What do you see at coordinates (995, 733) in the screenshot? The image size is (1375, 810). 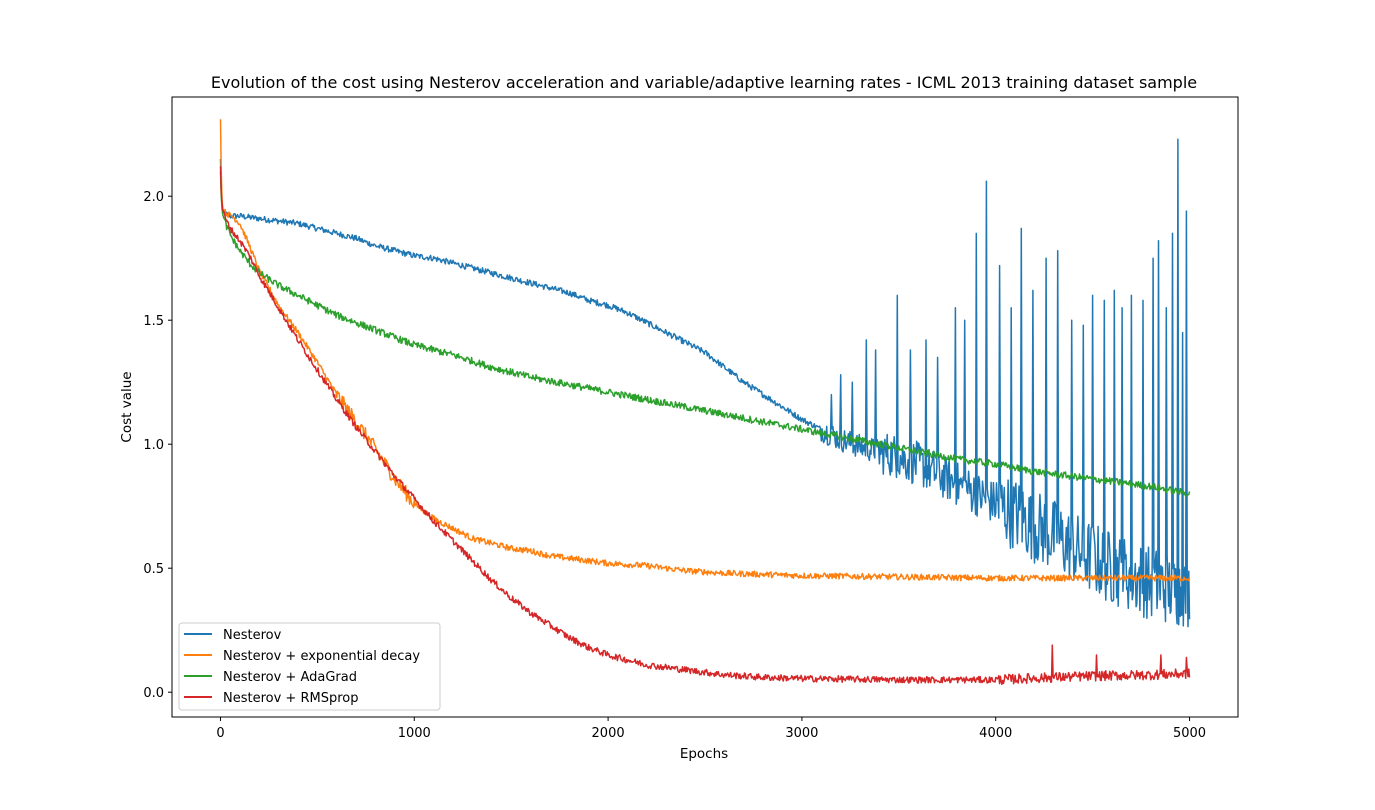 I see `x-tick-label: 4000` at bounding box center [995, 733].